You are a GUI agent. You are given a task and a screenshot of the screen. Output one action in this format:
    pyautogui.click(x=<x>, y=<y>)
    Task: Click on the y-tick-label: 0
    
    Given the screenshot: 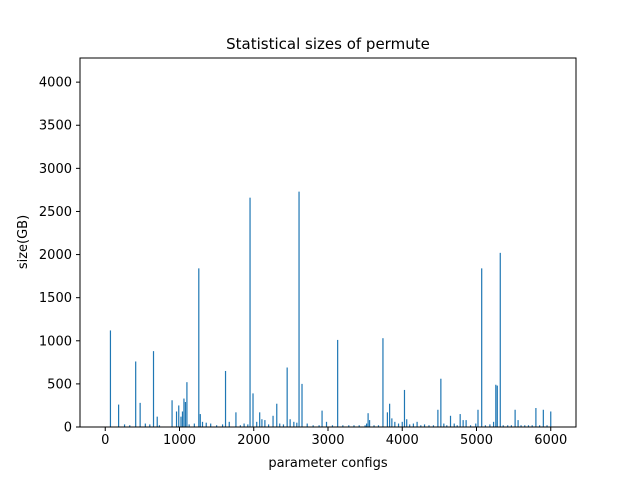 What is the action you would take?
    pyautogui.click(x=68, y=428)
    